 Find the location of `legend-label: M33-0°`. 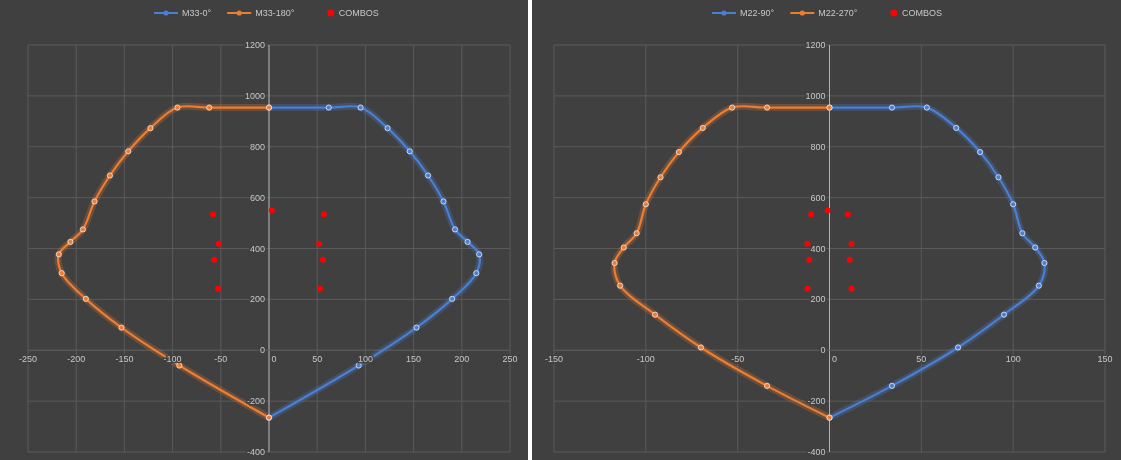

legend-label: M33-0° is located at coordinates (197, 13).